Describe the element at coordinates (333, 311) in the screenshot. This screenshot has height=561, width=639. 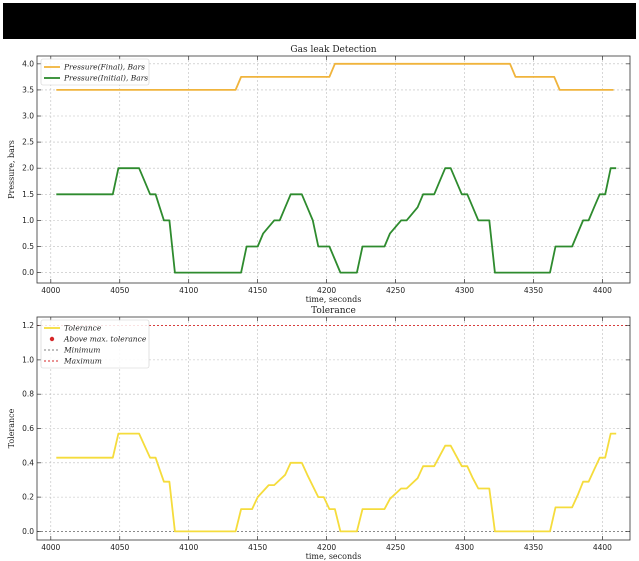
I see `chart-title: Tolerance` at that location.